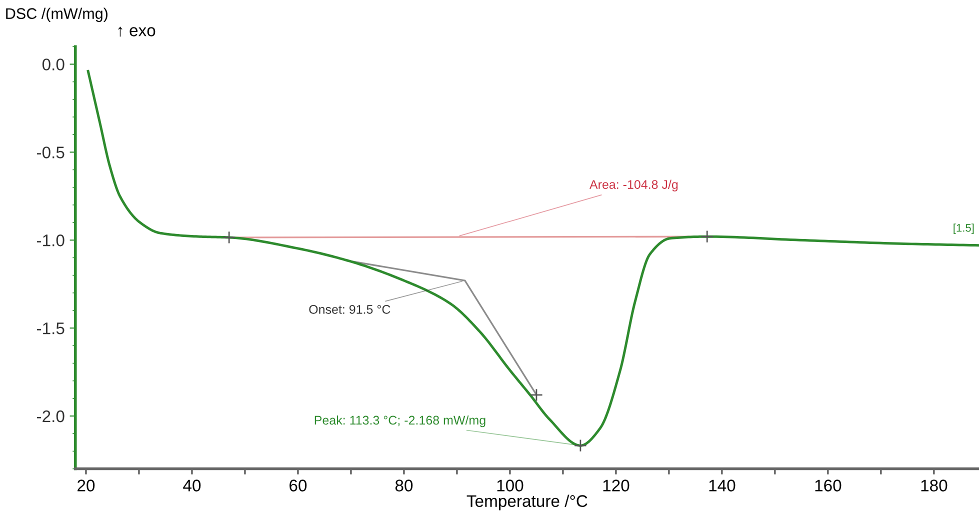  I want to click on text: ↑ exo, so click(137, 31).